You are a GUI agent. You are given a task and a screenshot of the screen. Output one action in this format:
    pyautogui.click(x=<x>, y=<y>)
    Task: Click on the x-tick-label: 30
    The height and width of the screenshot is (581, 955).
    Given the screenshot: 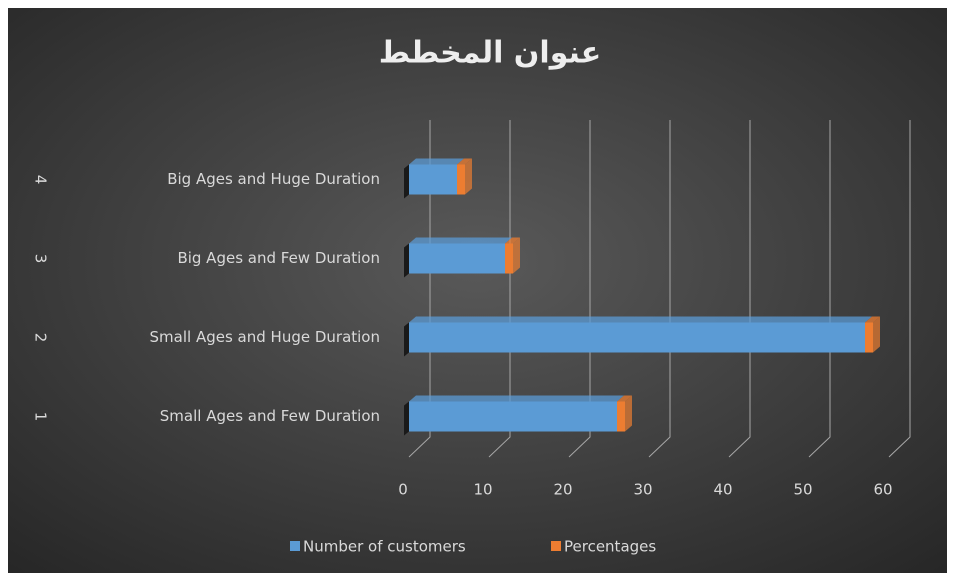 What is the action you would take?
    pyautogui.click(x=642, y=490)
    